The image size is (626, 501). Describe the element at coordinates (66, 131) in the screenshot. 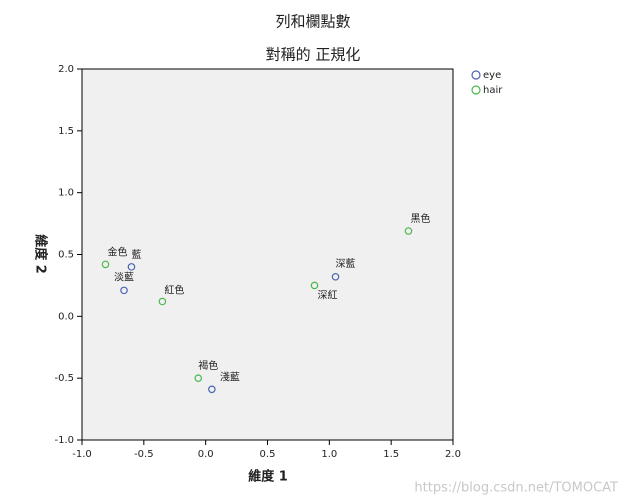

I see `y-tick-label: 1.5` at that location.